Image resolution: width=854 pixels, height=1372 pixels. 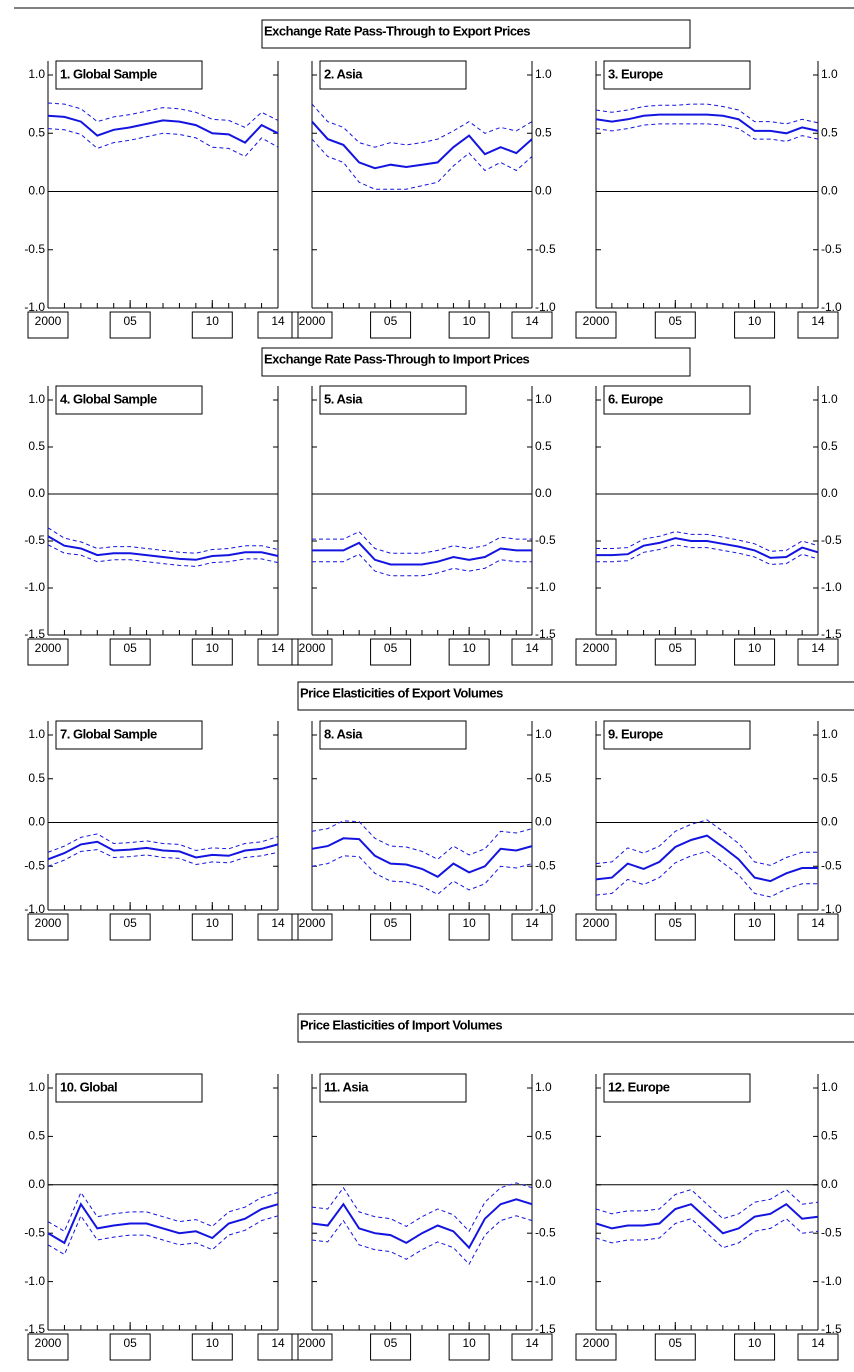 What do you see at coordinates (639, 1086) in the screenshot?
I see `panel-title: 12. Europe` at bounding box center [639, 1086].